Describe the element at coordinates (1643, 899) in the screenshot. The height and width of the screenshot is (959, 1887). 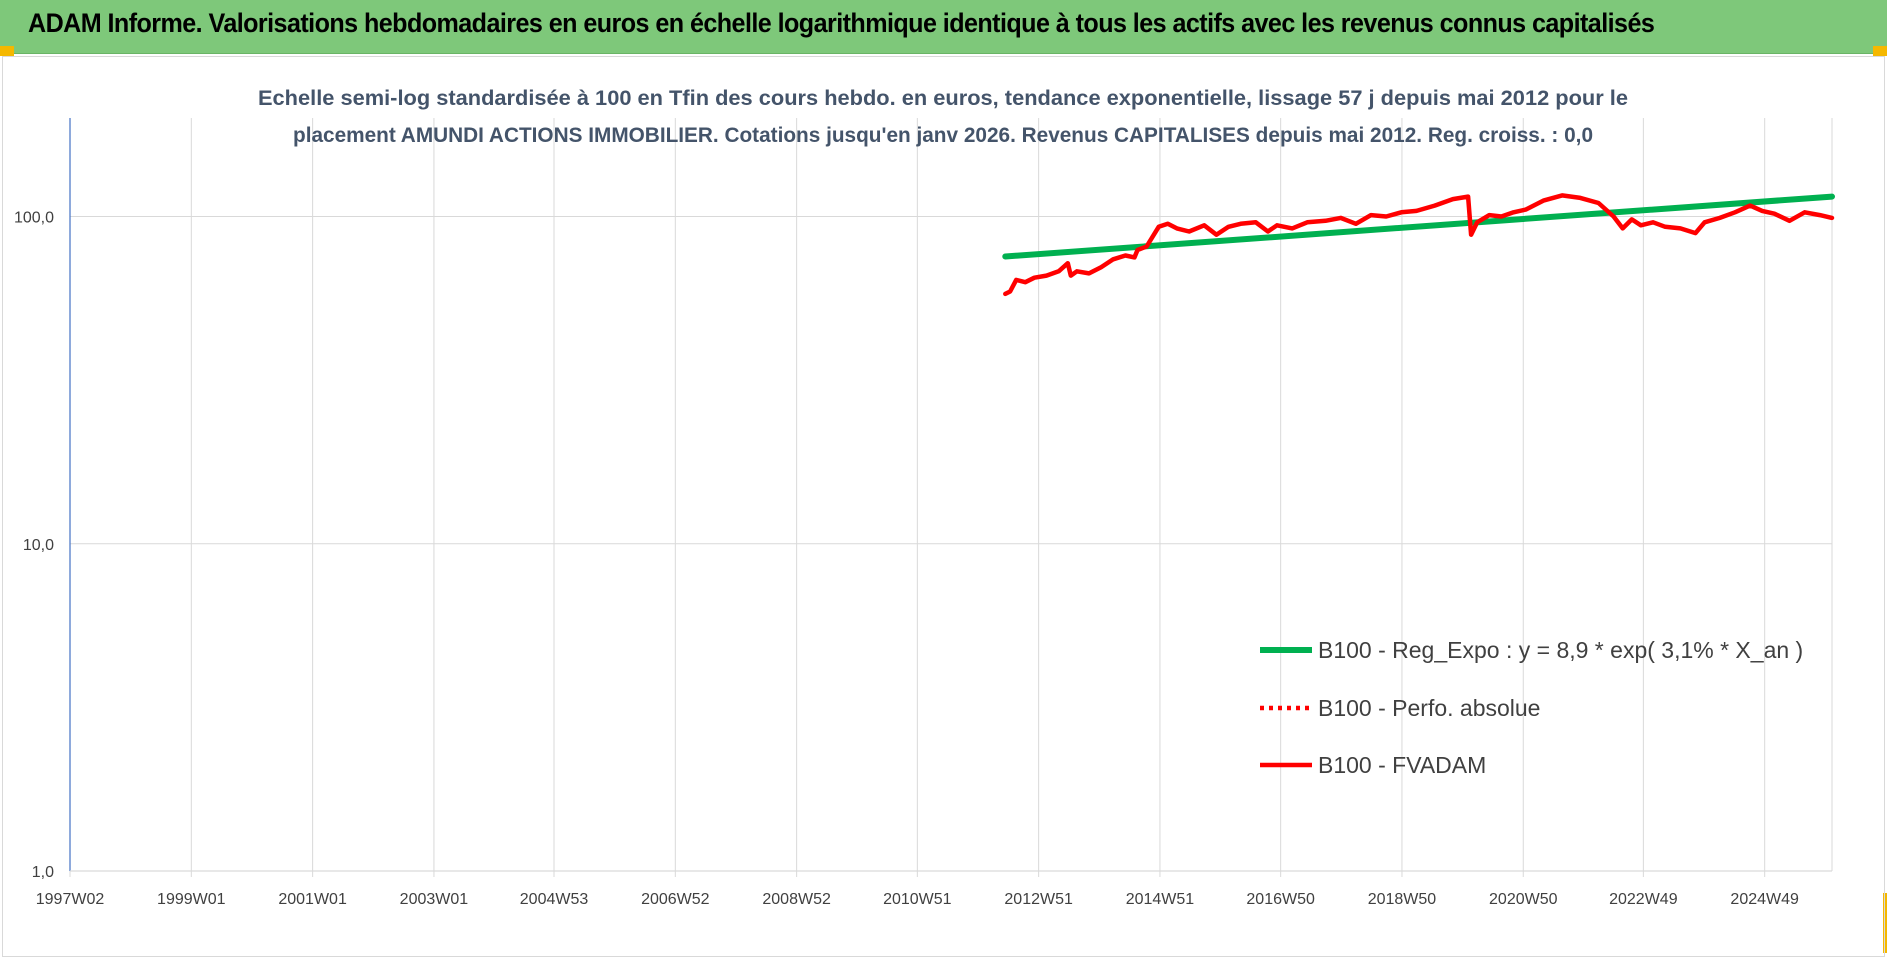
I see `x-tick-label: 2022W49` at that location.